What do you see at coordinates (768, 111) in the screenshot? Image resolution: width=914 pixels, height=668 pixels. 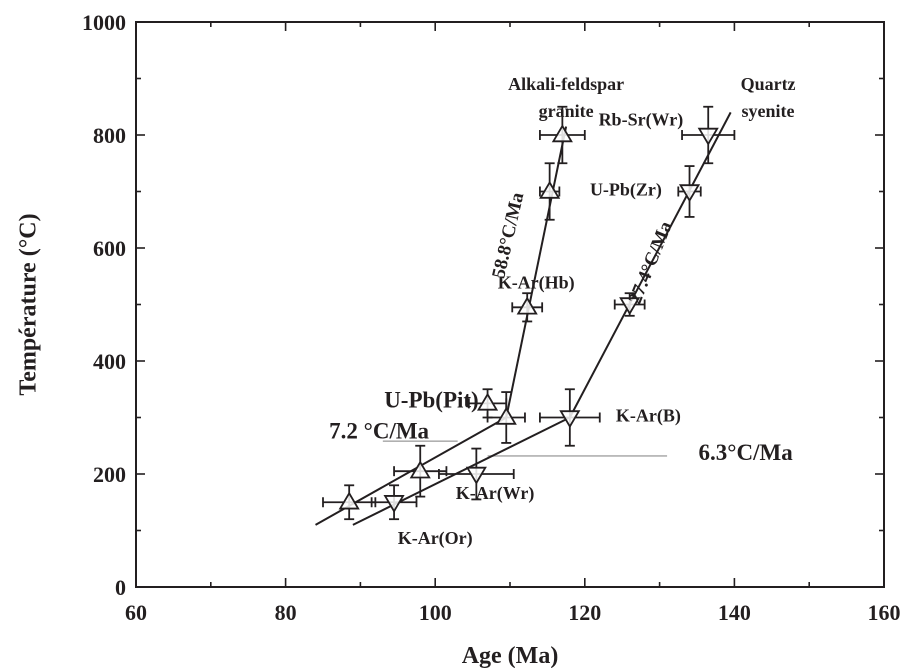 I see `annotation-label: syenite` at bounding box center [768, 111].